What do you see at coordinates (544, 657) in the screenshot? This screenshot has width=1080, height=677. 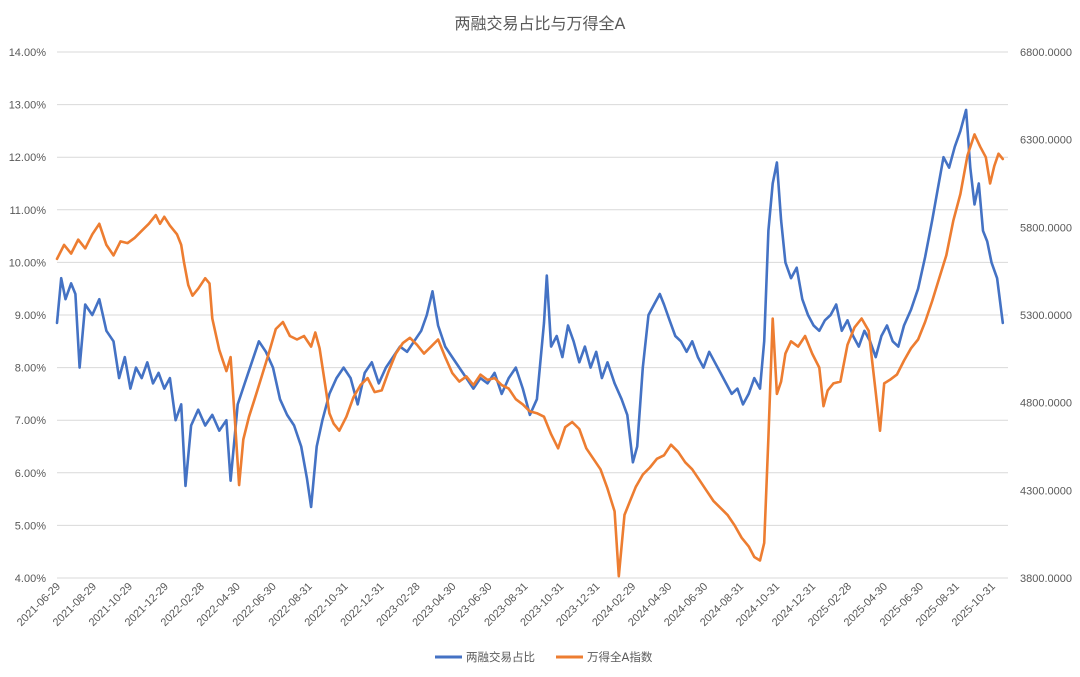 I see `legend: 两融交易占比 万得全A指数` at bounding box center [544, 657].